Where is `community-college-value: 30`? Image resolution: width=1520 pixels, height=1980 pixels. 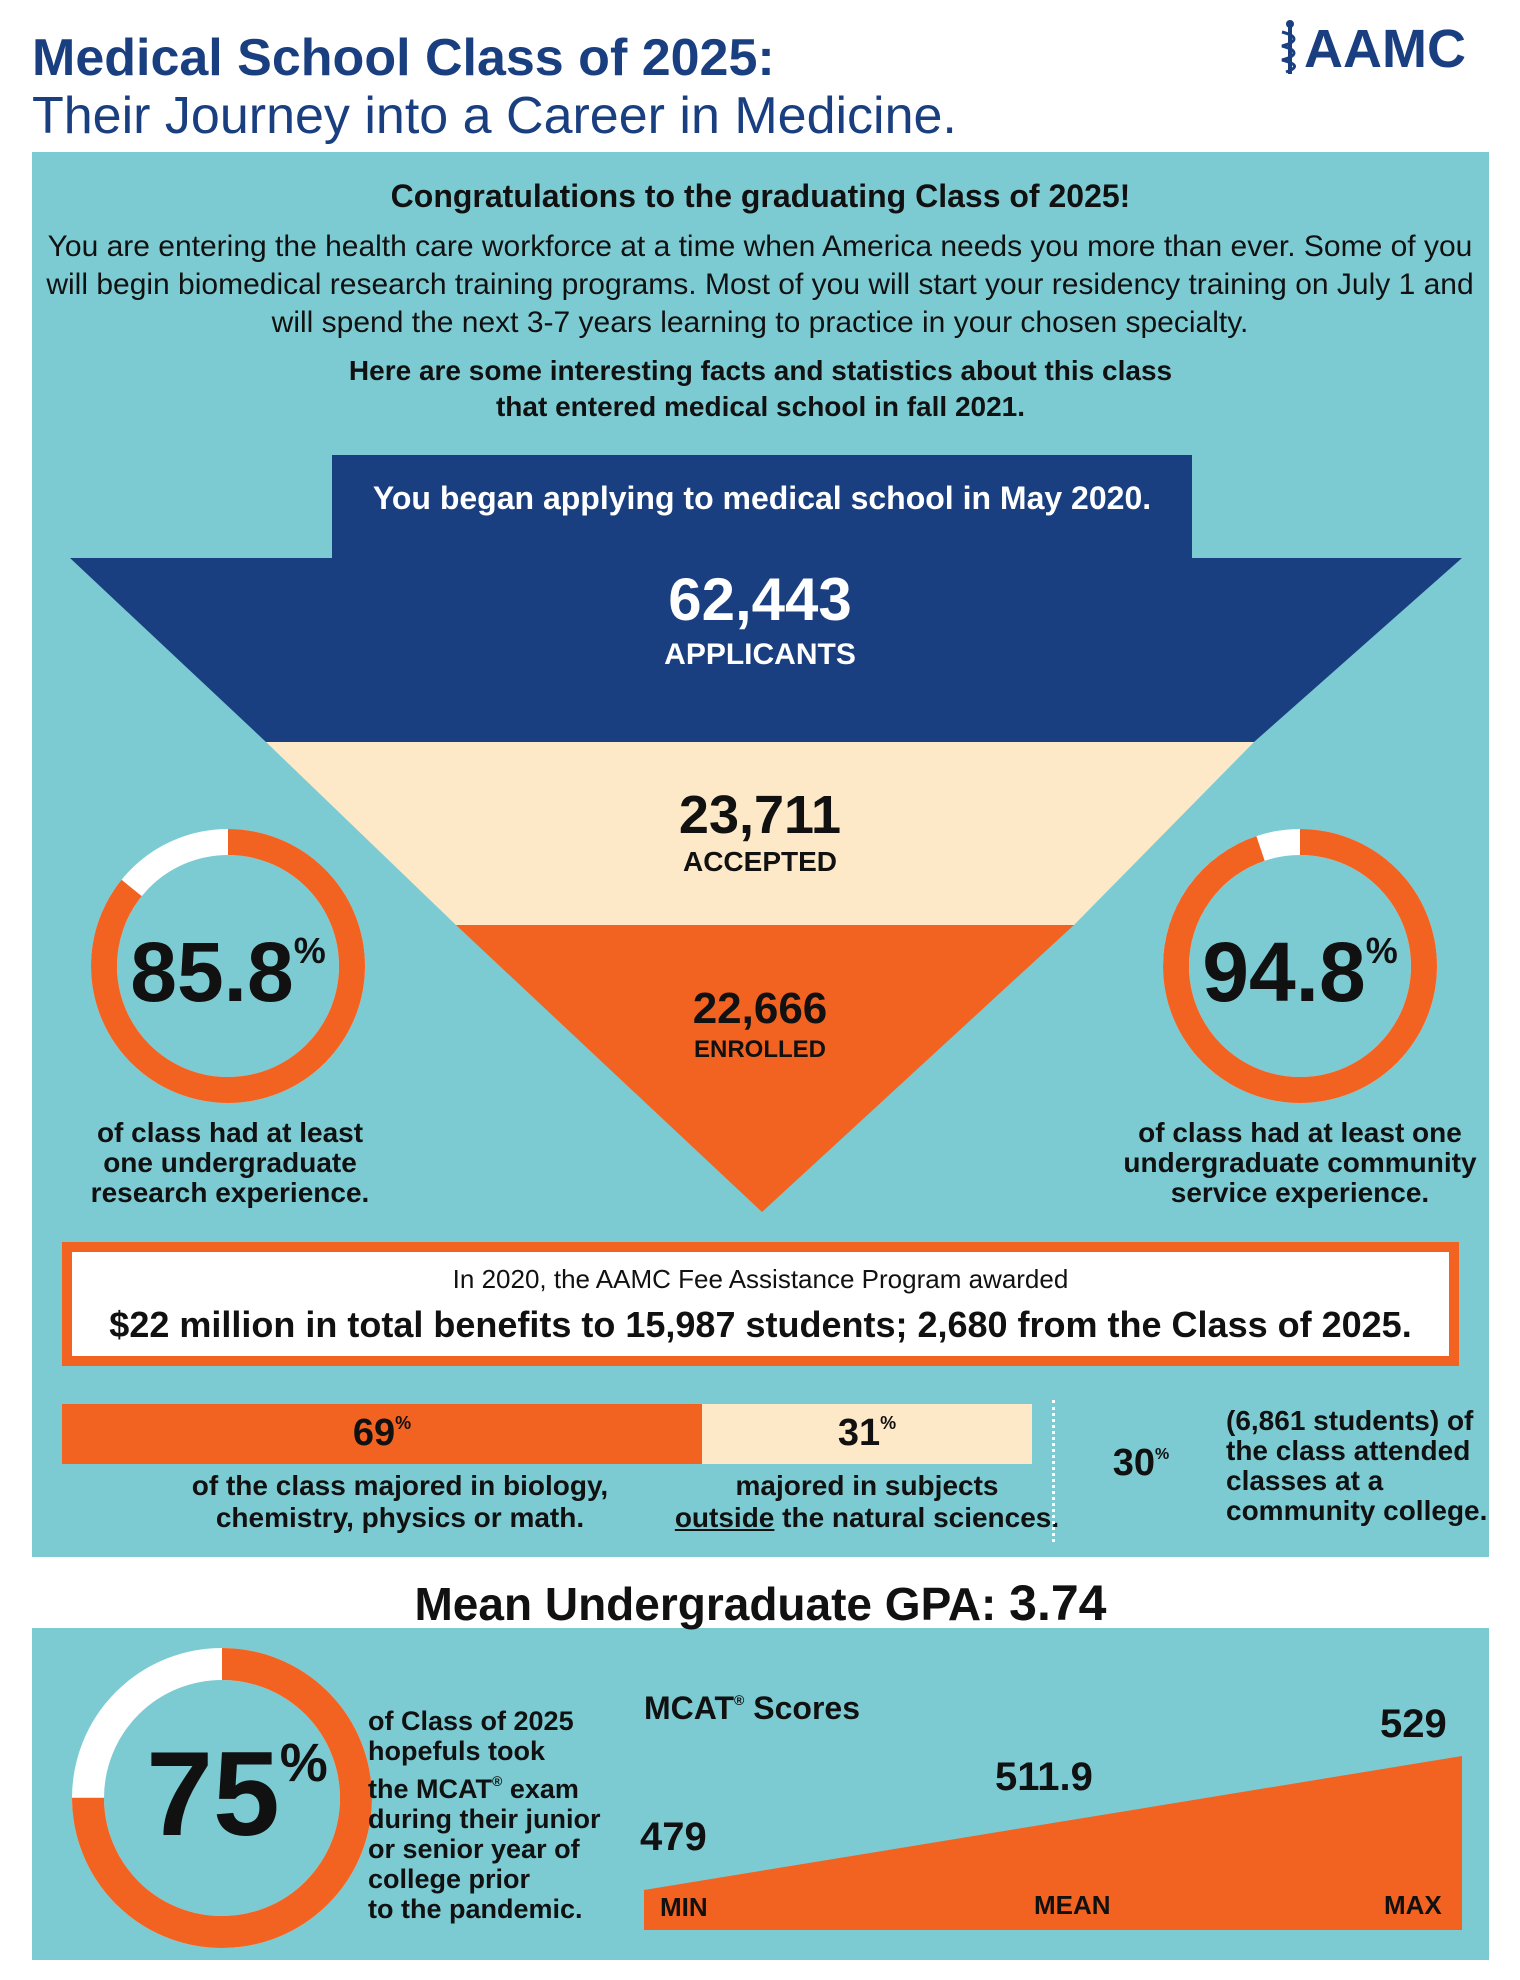
community-college-value: 30 is located at coordinates (1134, 1463).